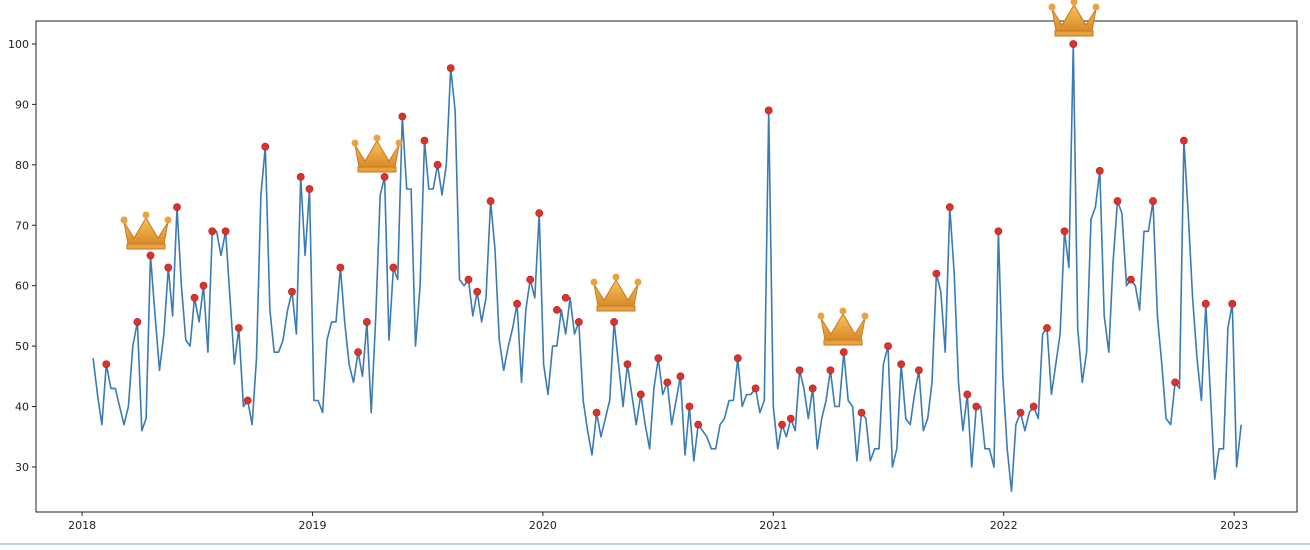 Image resolution: width=1310 pixels, height=550 pixels. What do you see at coordinates (22, 407) in the screenshot?
I see `y-tick-label: 40` at bounding box center [22, 407].